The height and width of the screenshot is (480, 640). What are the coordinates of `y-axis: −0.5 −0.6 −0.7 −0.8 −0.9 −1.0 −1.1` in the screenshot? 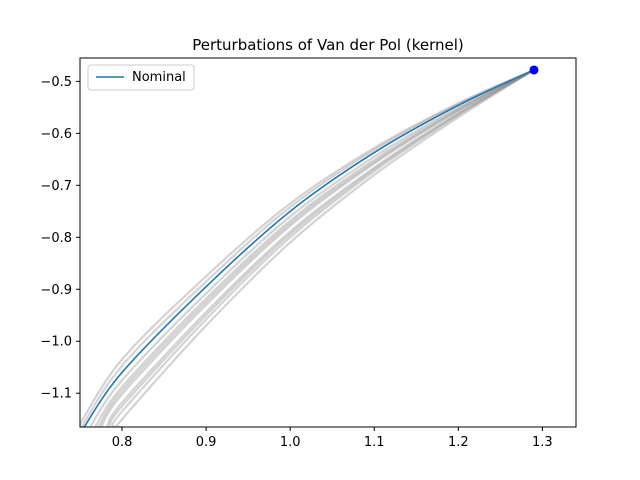 It's located at (60, 238).